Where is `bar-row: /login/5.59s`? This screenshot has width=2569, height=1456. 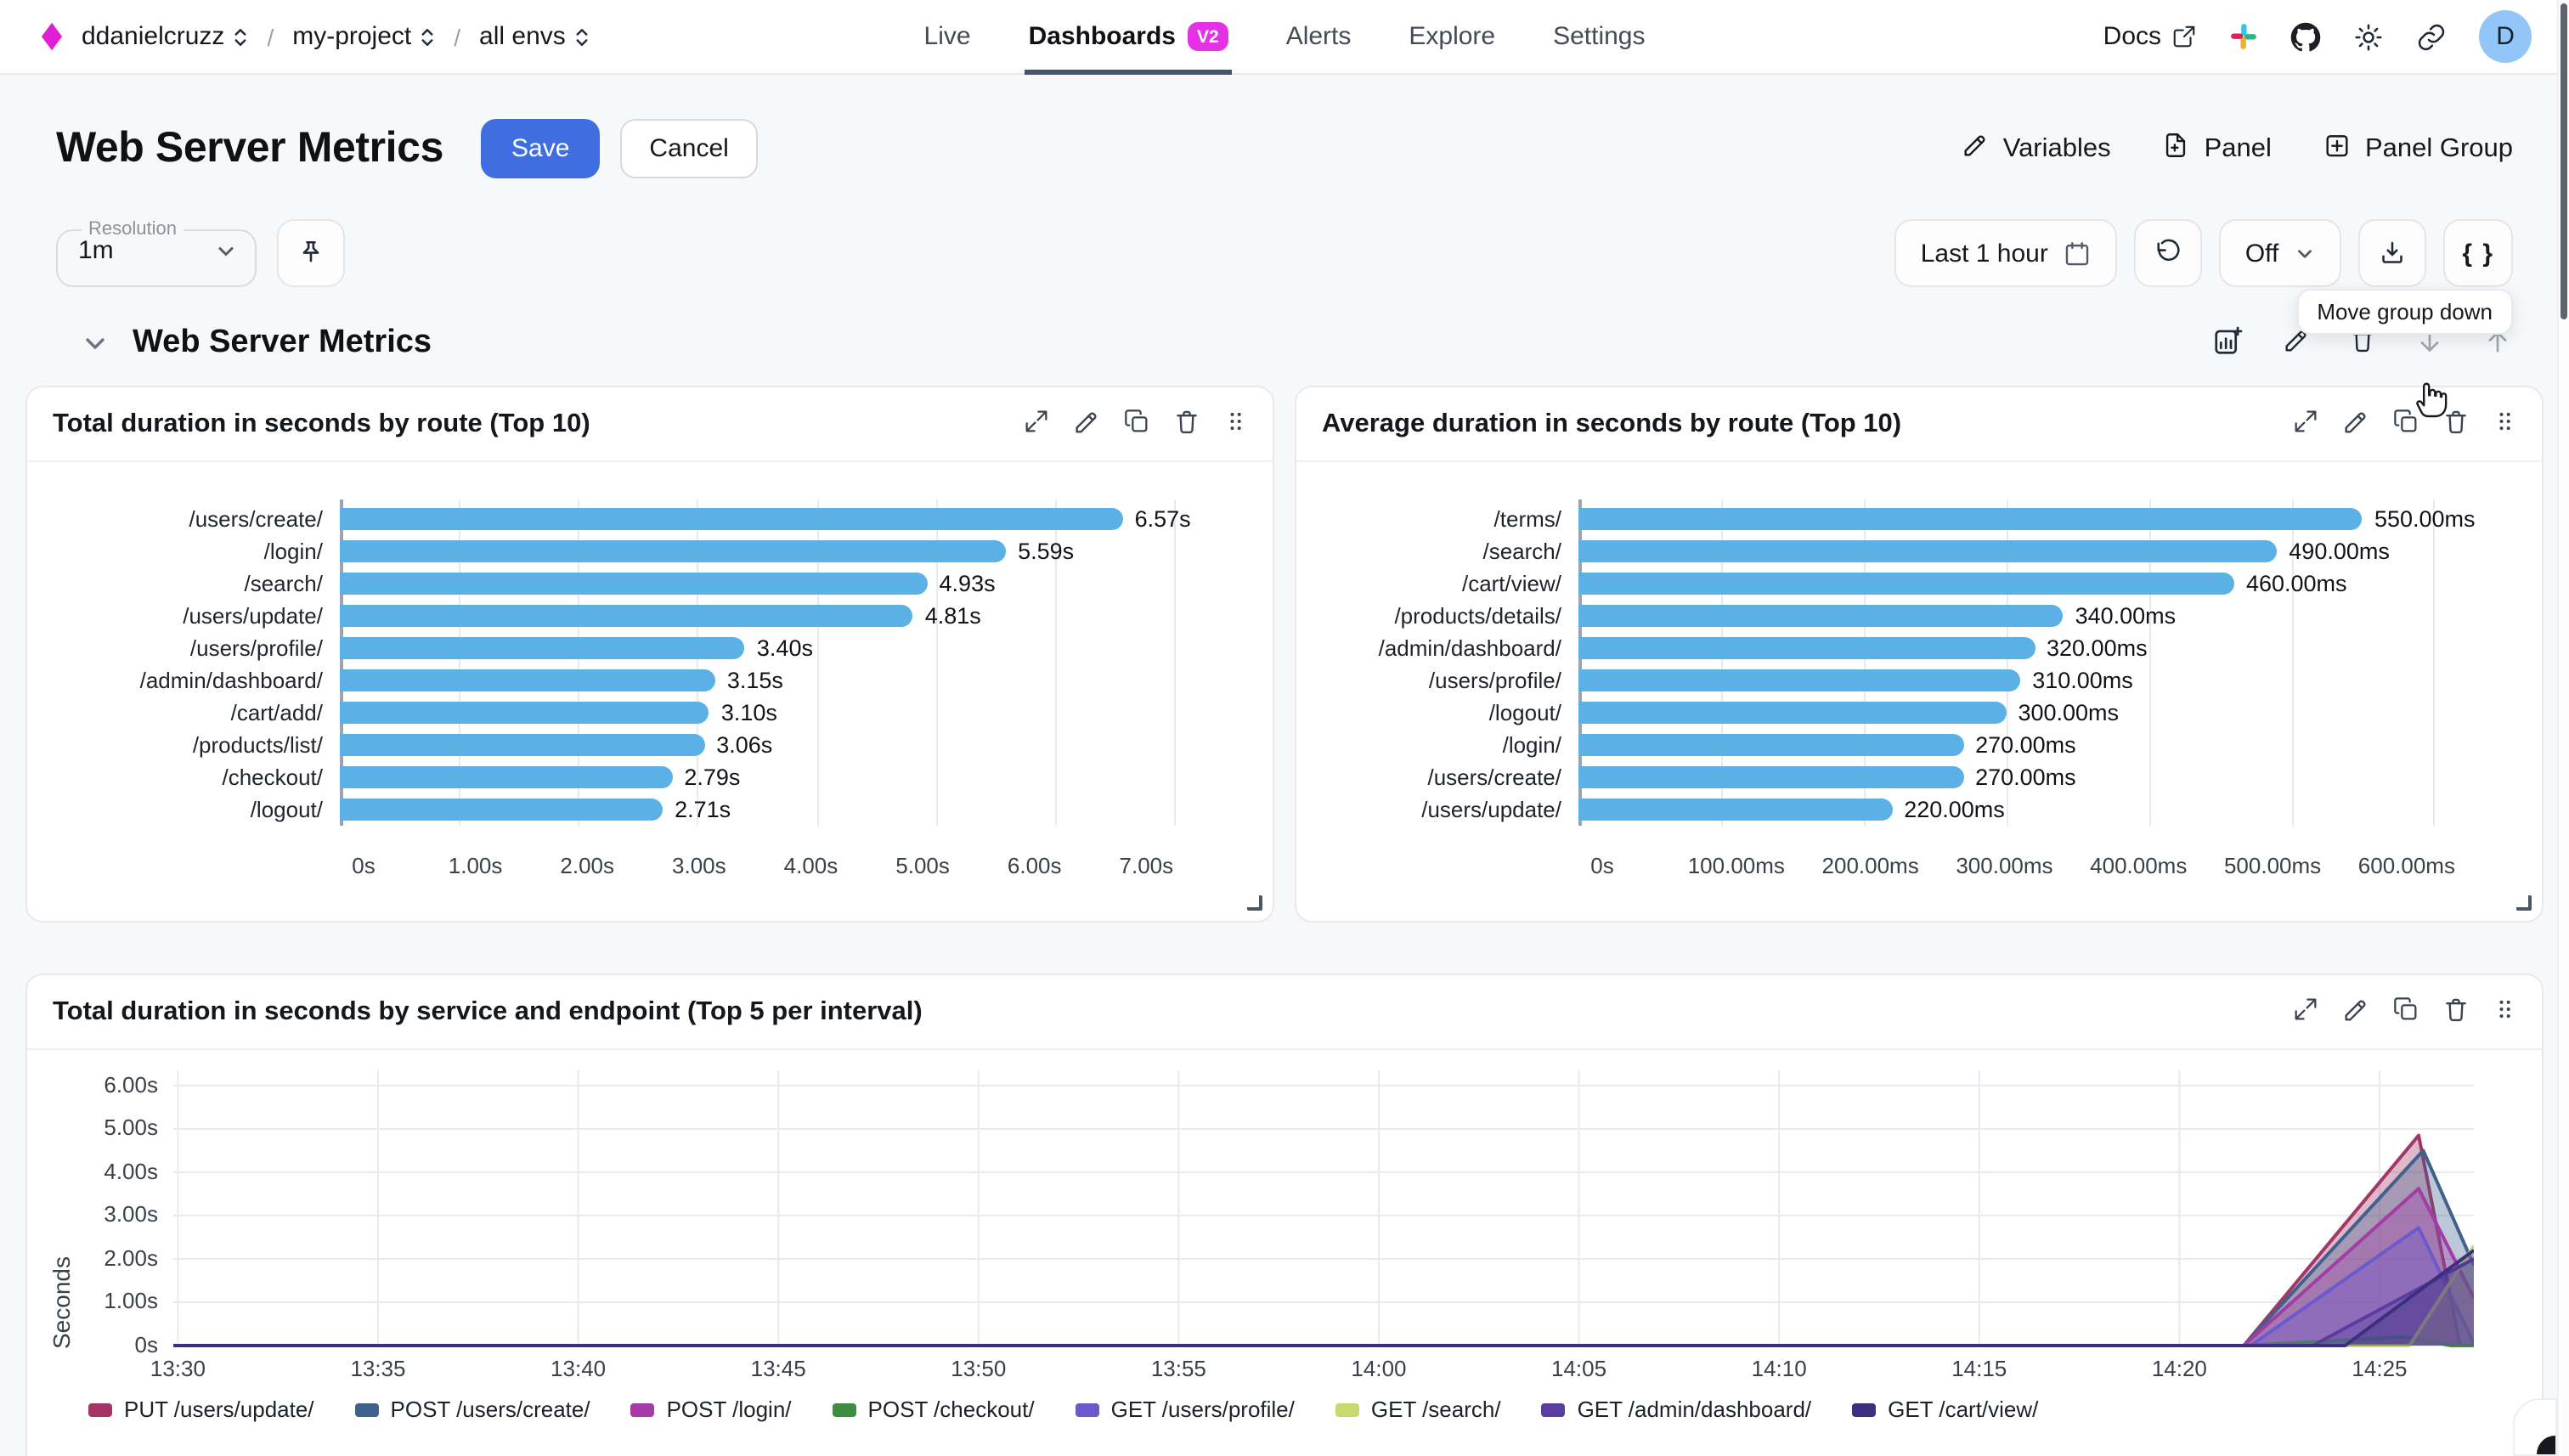 bar-row: /login/5.59s is located at coordinates (647, 551).